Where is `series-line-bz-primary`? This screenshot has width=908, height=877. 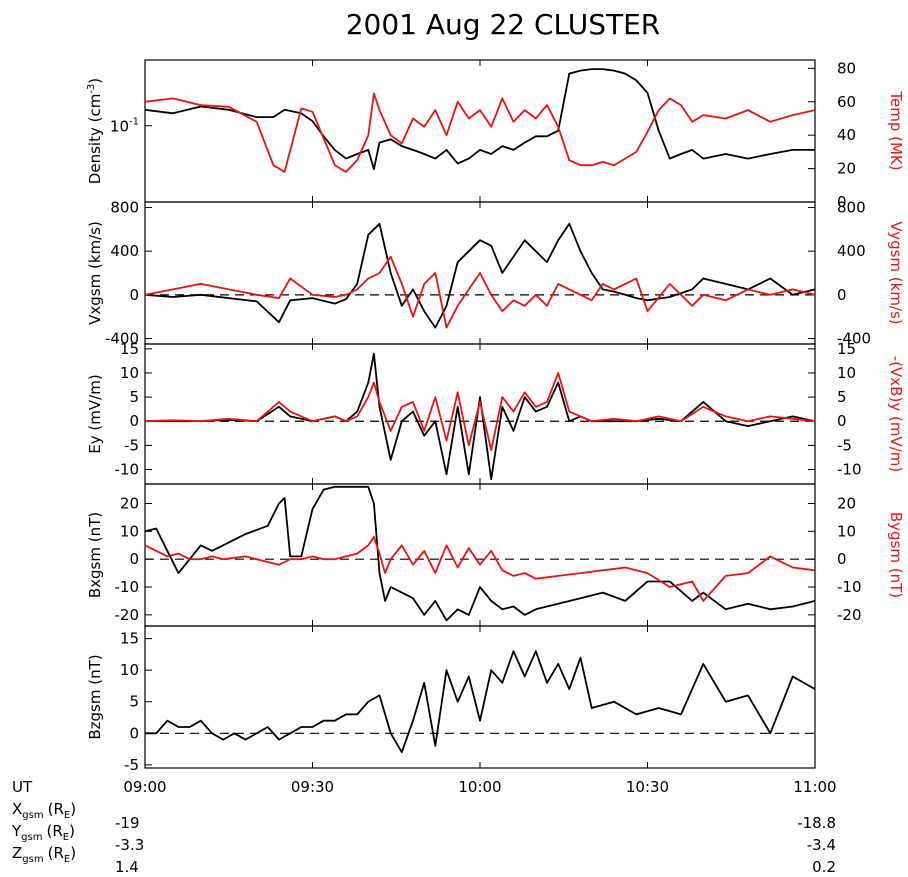 series-line-bz-primary is located at coordinates (480, 702).